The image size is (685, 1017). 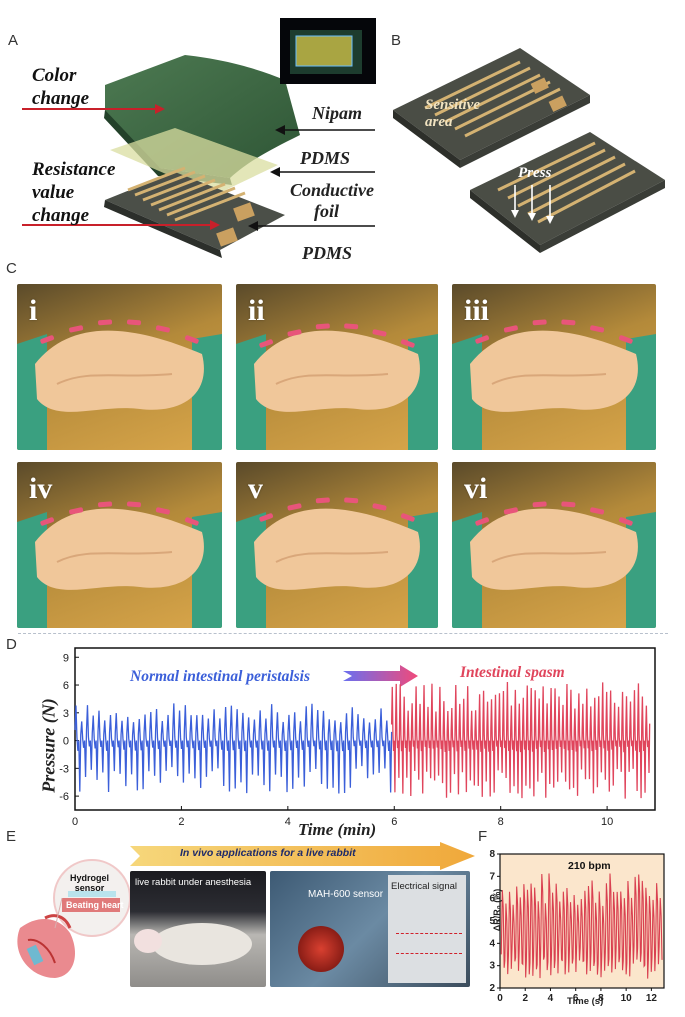 I want to click on d-ytick-label: -3, so click(x=64, y=769).